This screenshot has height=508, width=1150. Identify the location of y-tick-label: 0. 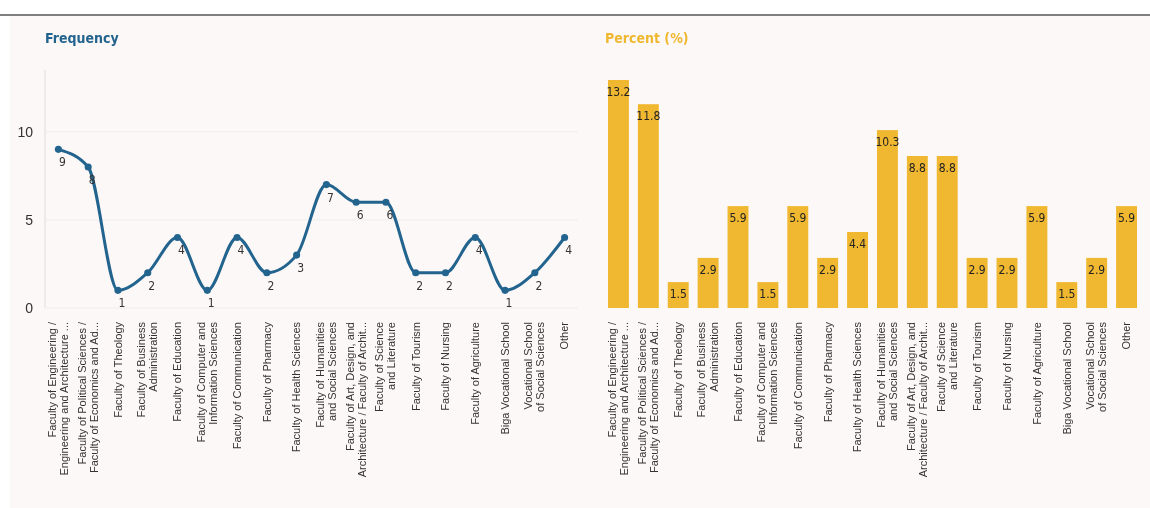
(29, 307).